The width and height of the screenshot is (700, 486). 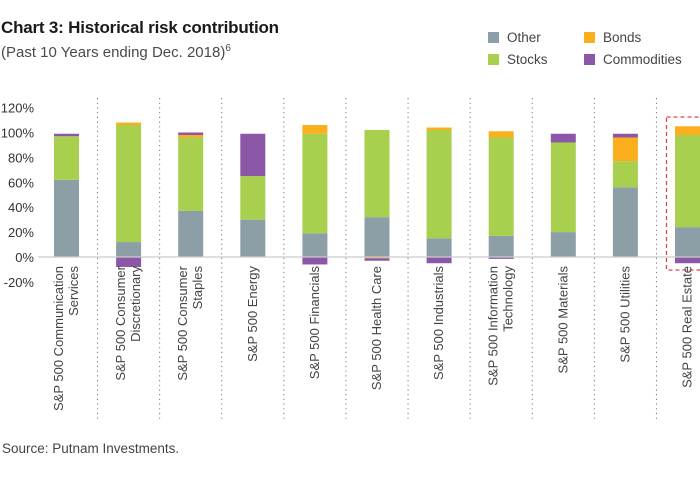 I want to click on category-label: Discretionary, so click(x=135, y=304).